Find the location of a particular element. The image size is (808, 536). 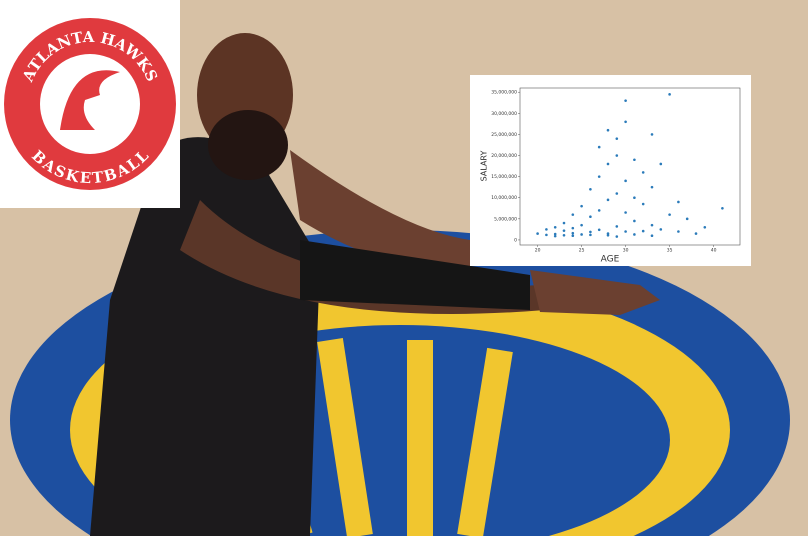

y-tick-label: 5,000,000 is located at coordinates (505, 219).